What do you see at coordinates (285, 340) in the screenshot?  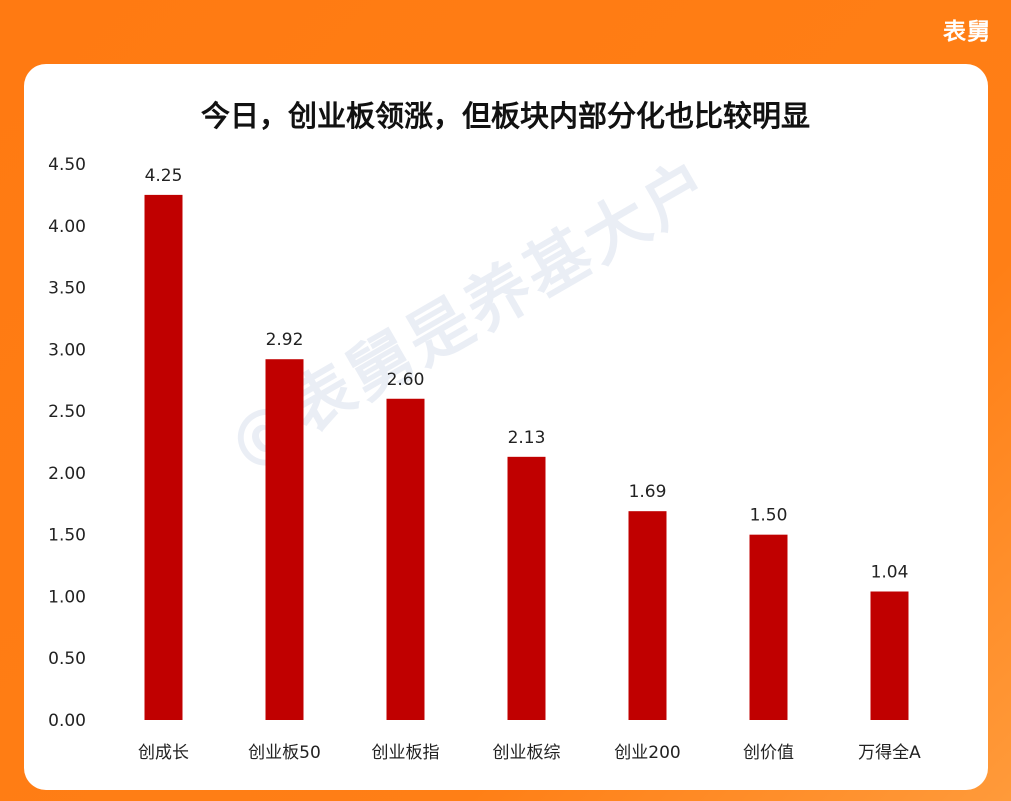 I see `bar-value-label: 2.92` at bounding box center [285, 340].